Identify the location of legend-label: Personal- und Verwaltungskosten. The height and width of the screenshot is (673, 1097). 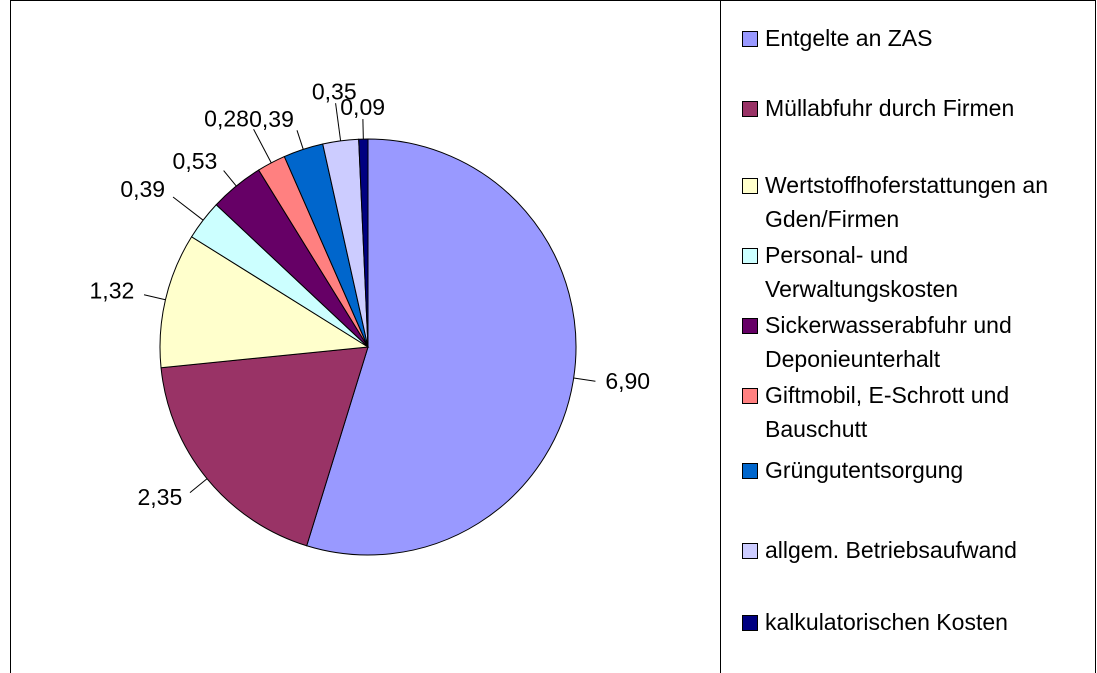
(862, 272).